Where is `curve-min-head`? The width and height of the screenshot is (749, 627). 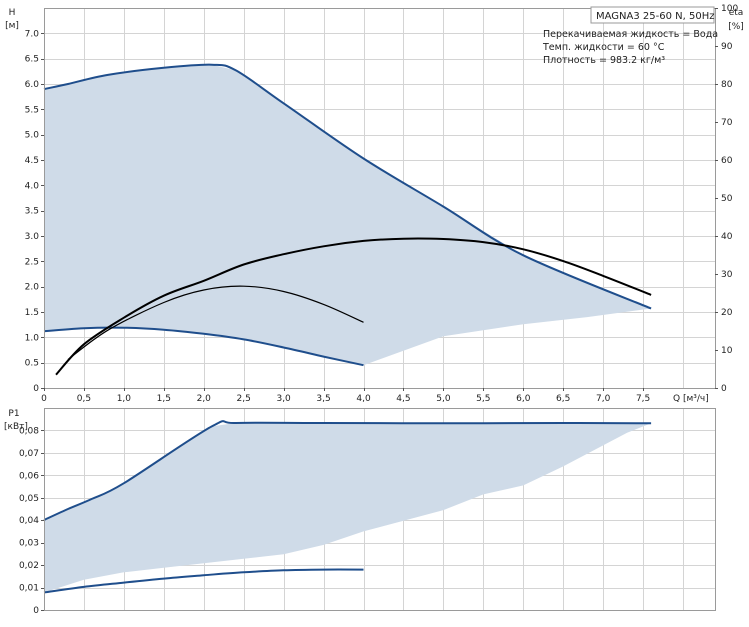 curve-min-head is located at coordinates (203, 346).